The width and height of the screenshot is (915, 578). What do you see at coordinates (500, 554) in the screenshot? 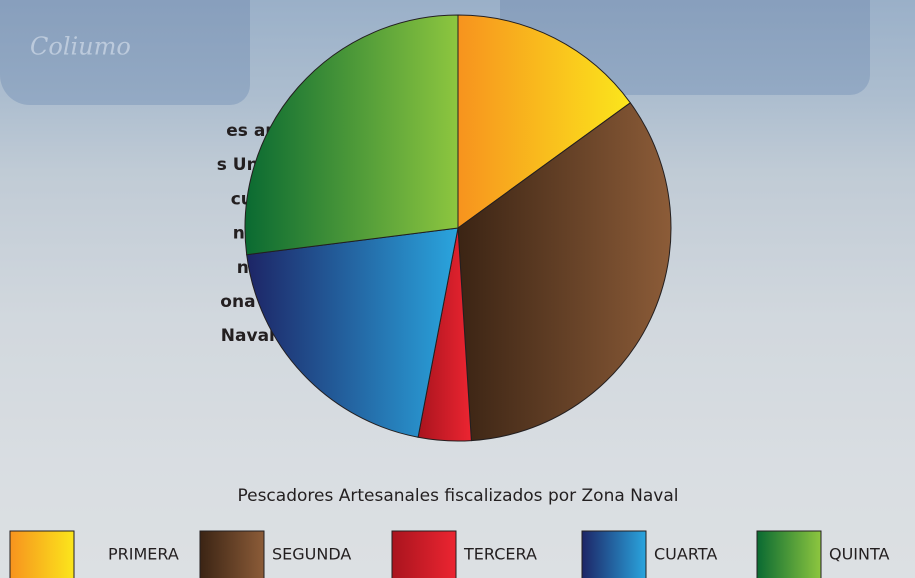
I see `legend-label: TERCERA` at bounding box center [500, 554].